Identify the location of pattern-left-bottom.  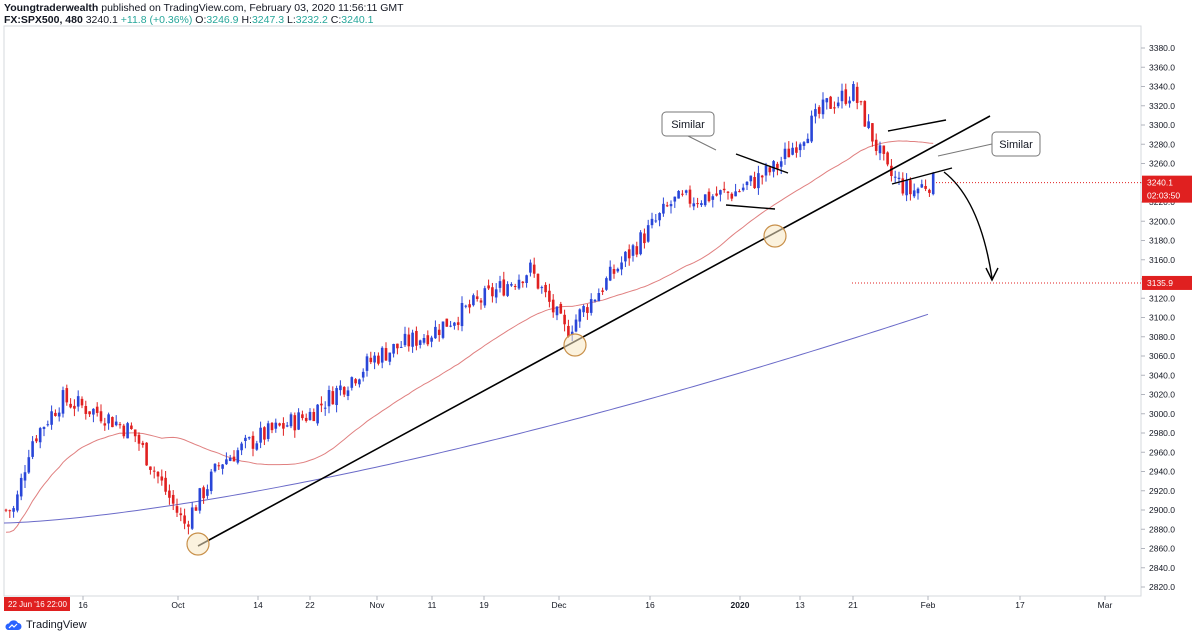
(750, 207).